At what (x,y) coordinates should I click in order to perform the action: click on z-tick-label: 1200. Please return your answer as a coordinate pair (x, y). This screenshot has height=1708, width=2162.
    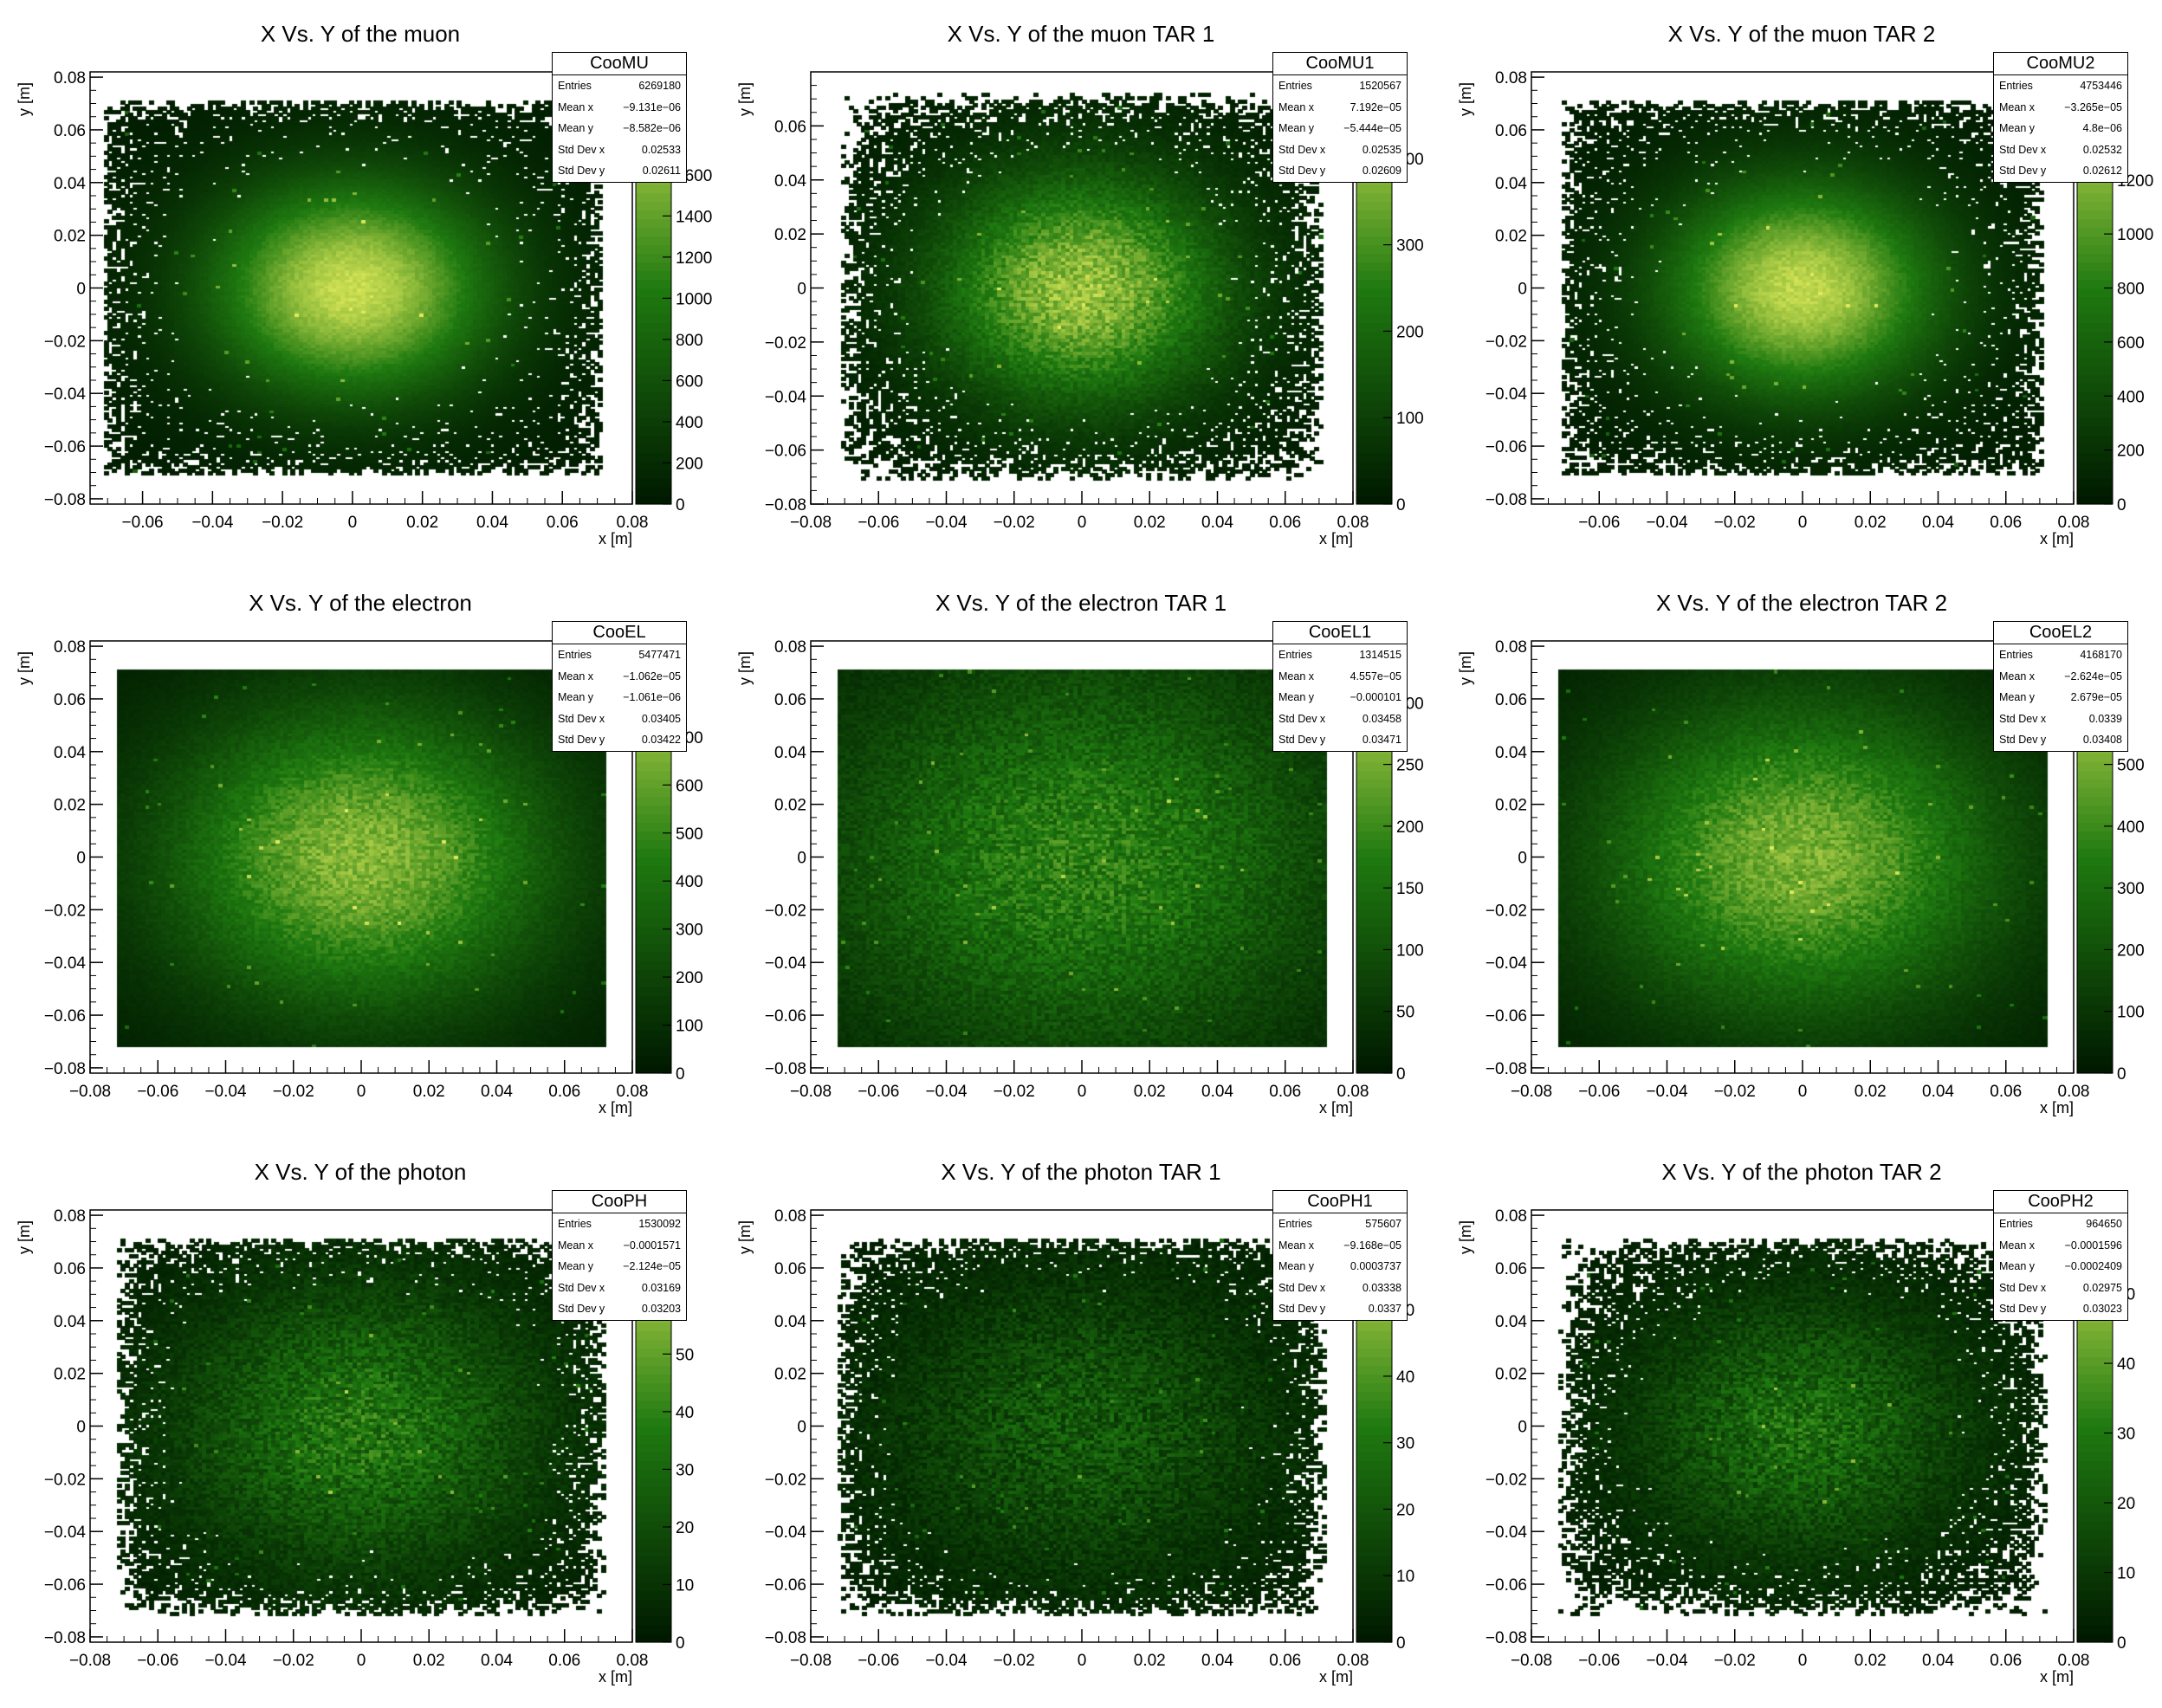
    Looking at the image, I should click on (694, 258).